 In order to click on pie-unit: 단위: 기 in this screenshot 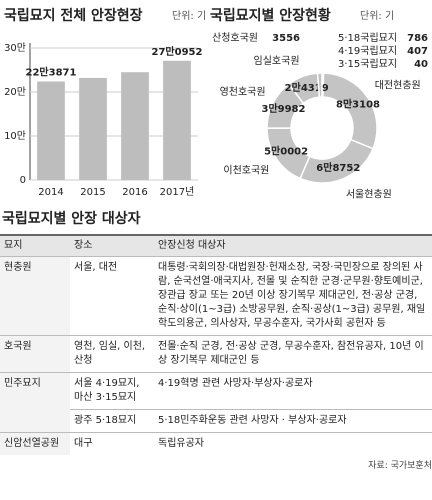, I will do `click(377, 15)`.